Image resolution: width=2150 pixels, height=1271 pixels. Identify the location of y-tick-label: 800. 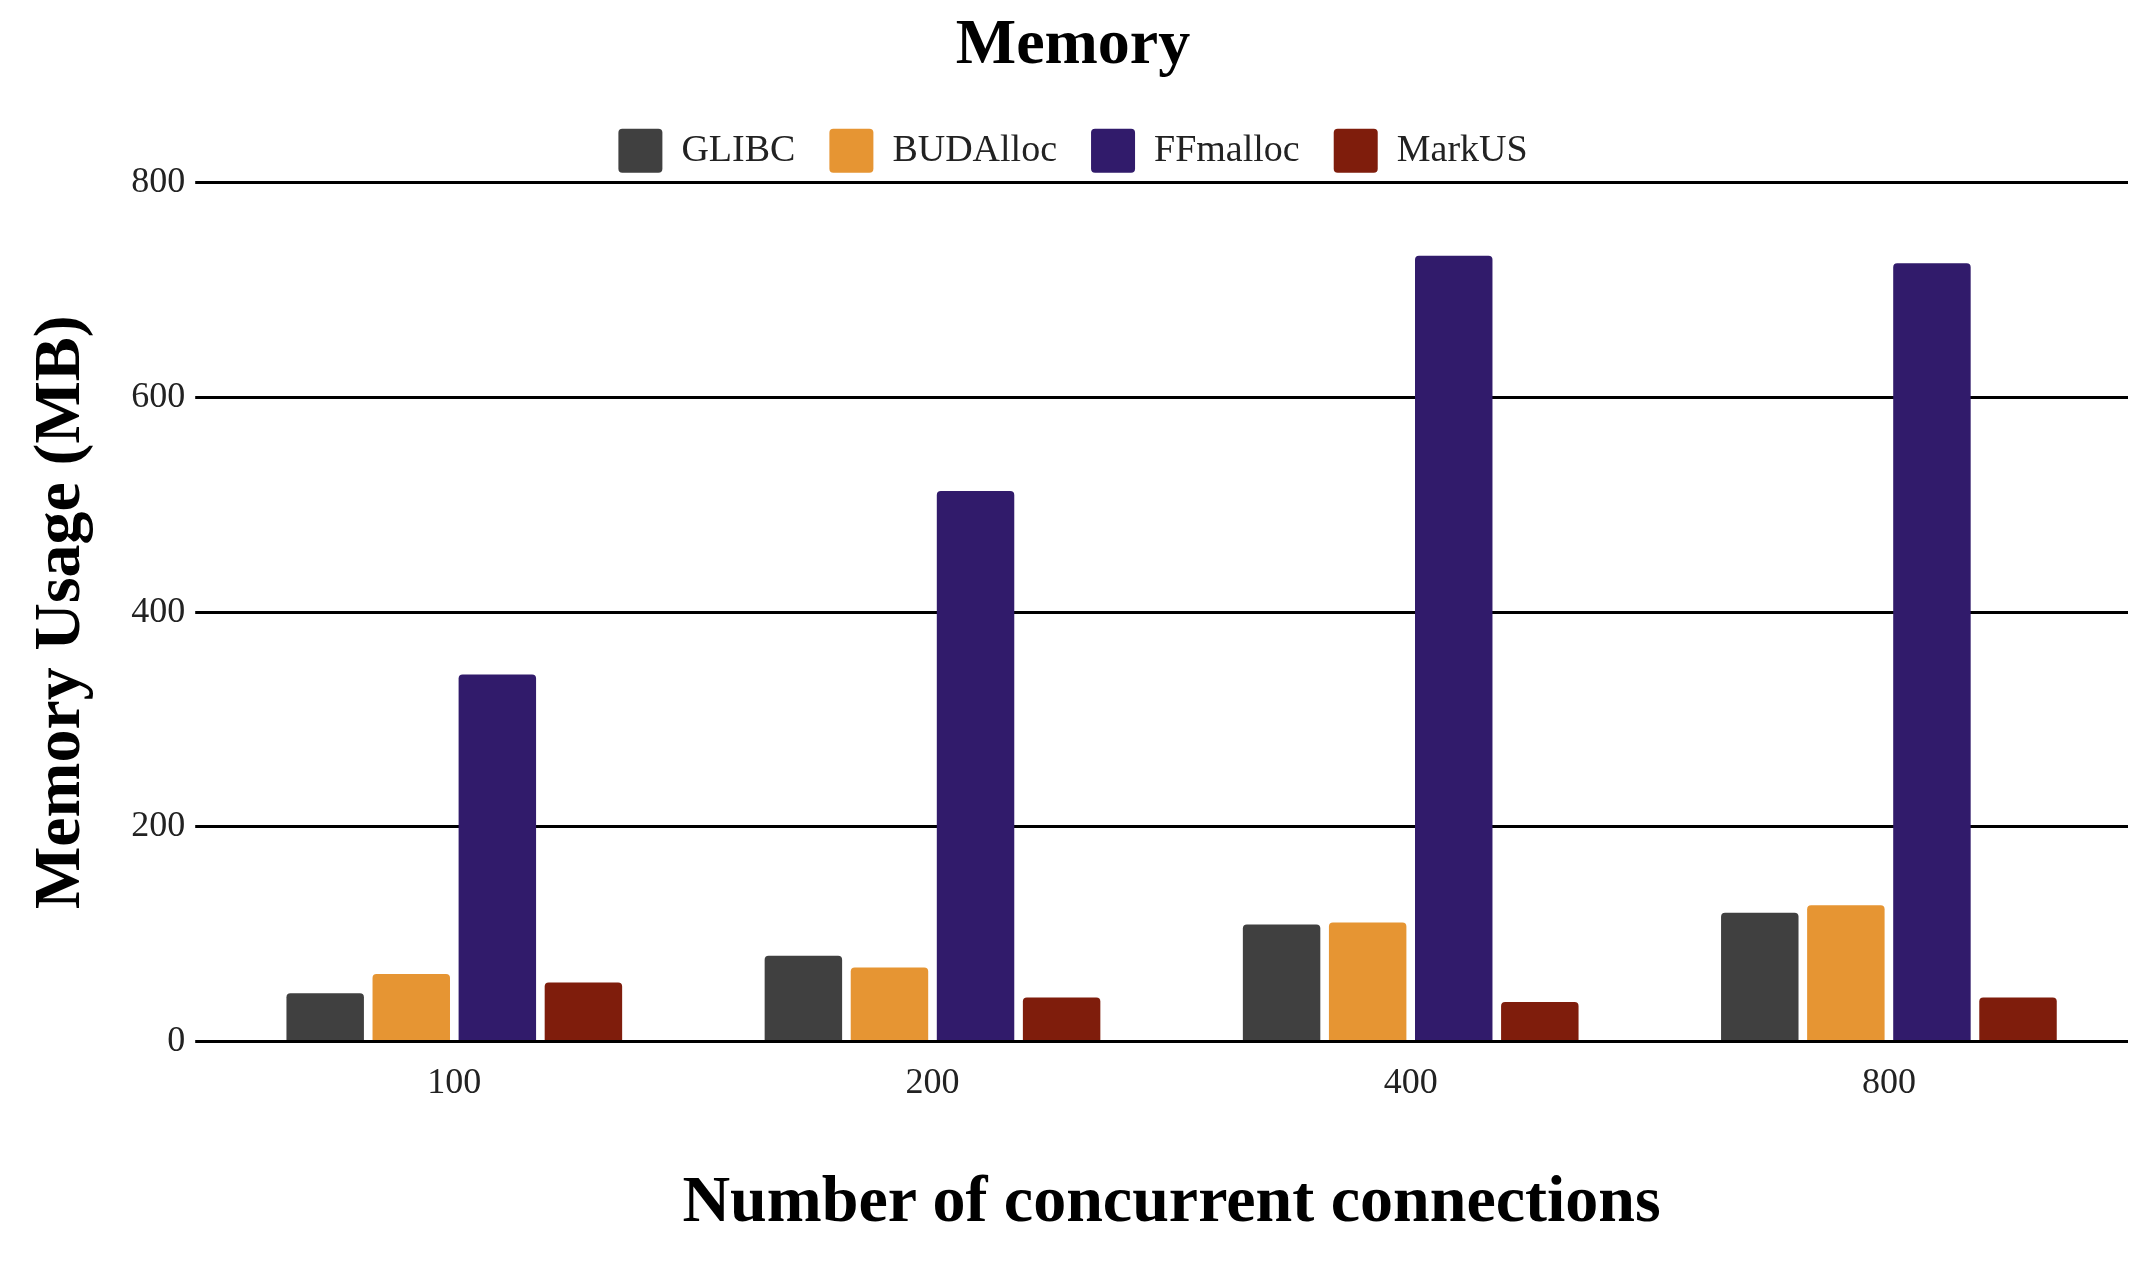
(158, 180).